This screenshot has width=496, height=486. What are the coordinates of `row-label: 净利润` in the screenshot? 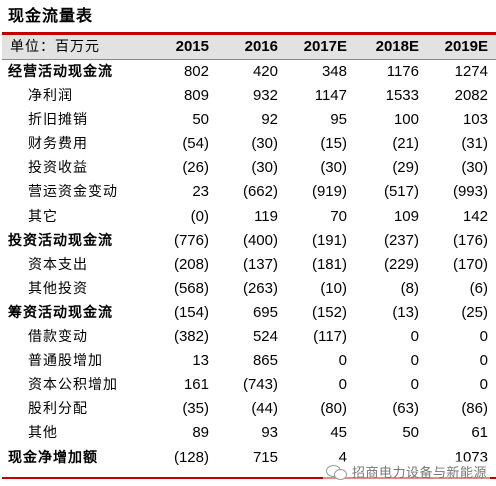 It's located at (50, 96).